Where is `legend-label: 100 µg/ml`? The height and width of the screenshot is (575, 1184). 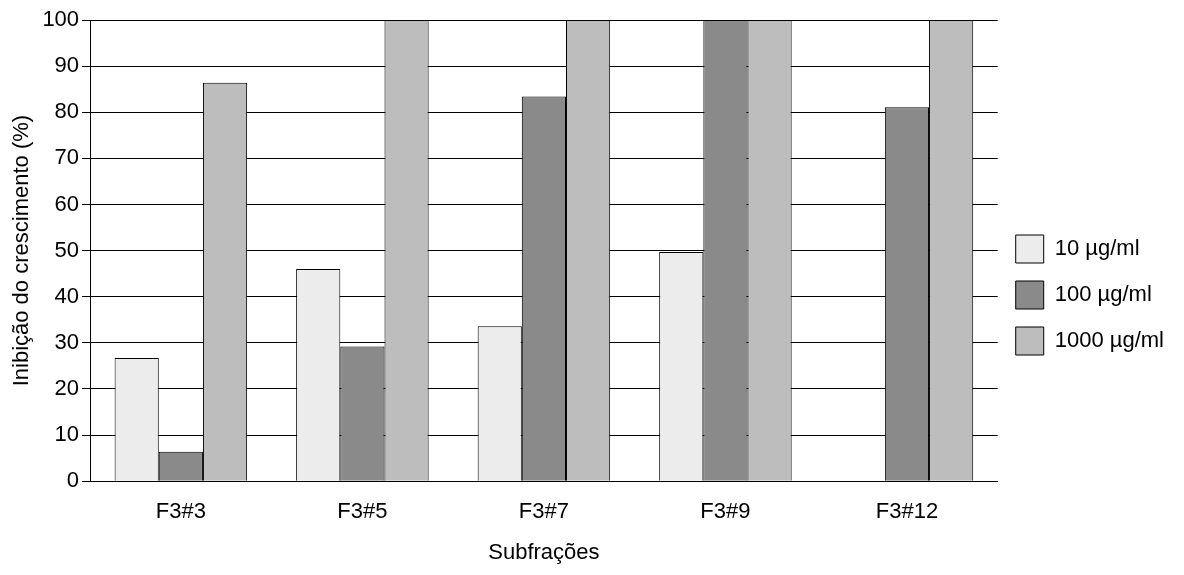
legend-label: 100 µg/ml is located at coordinates (1103, 294).